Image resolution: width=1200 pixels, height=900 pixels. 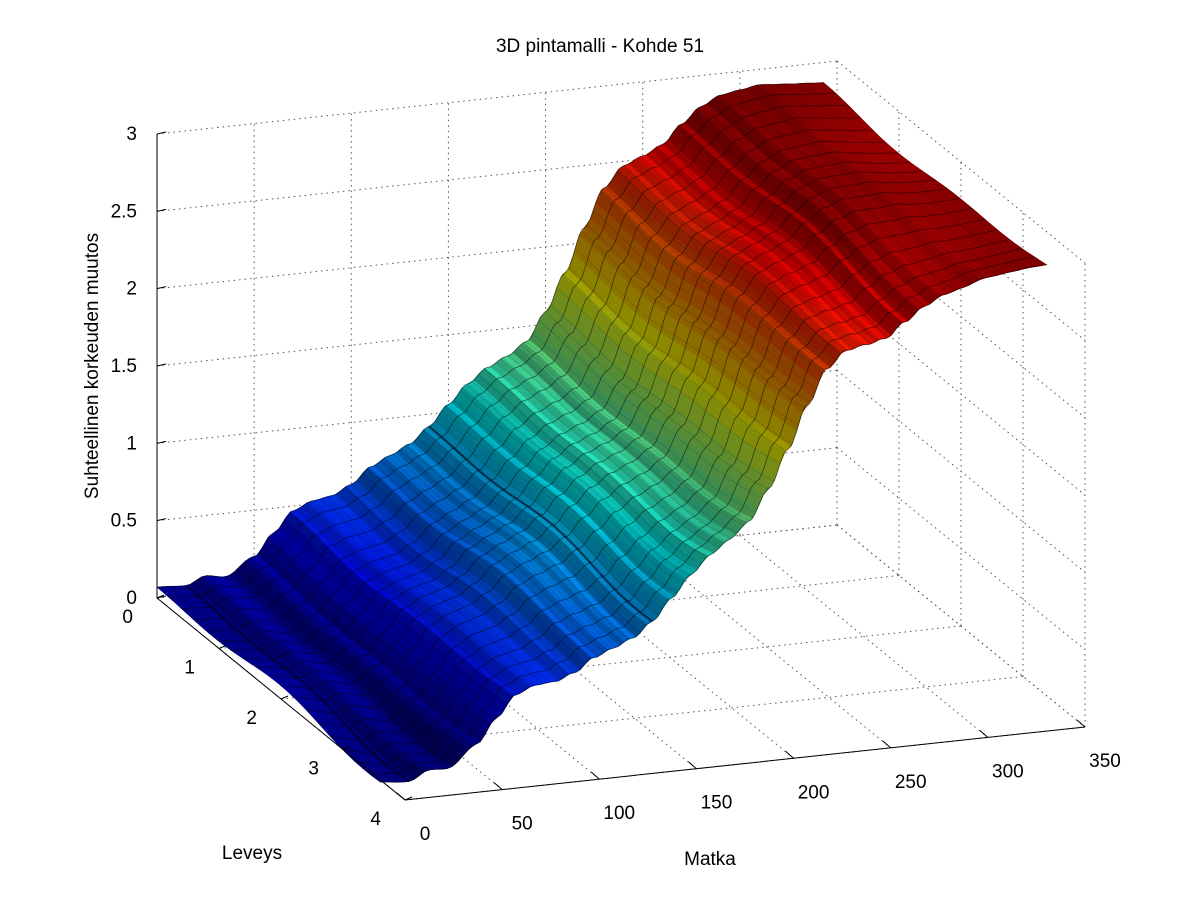 I want to click on x-tick-label: 150, so click(x=717, y=803).